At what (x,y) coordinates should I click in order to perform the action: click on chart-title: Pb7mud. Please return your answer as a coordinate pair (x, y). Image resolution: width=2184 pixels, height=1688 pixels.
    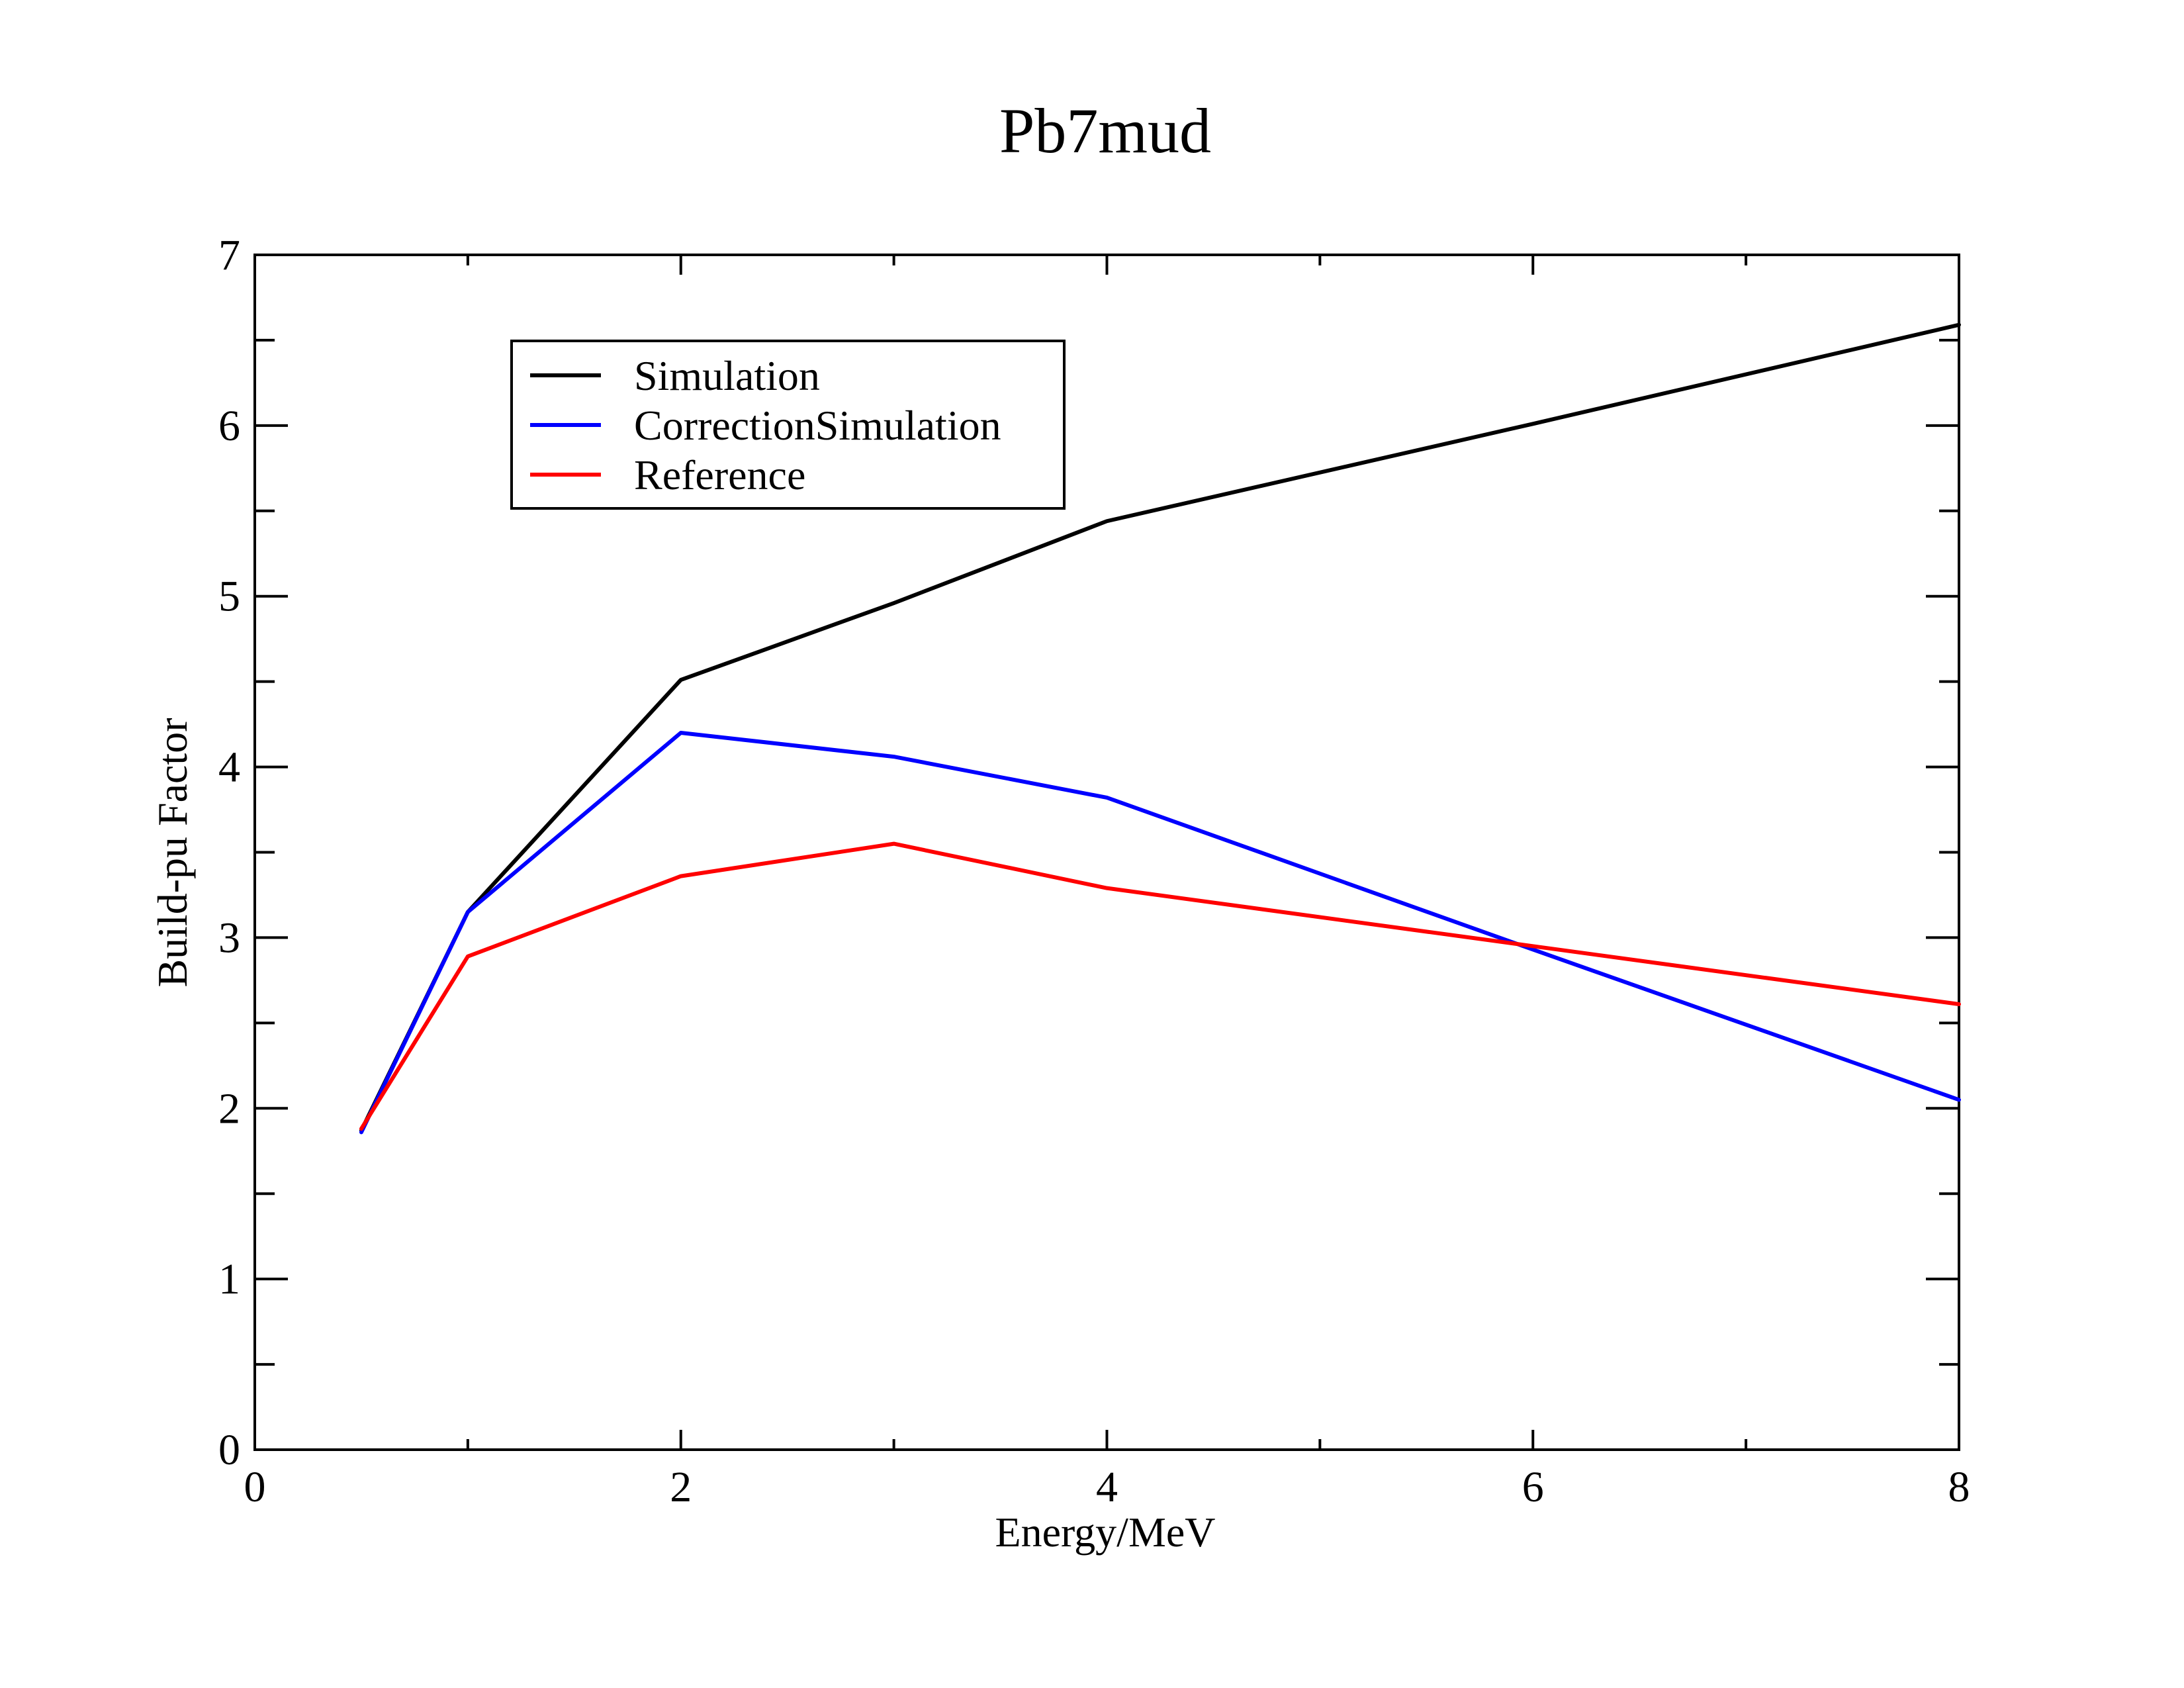
    Looking at the image, I should click on (1105, 130).